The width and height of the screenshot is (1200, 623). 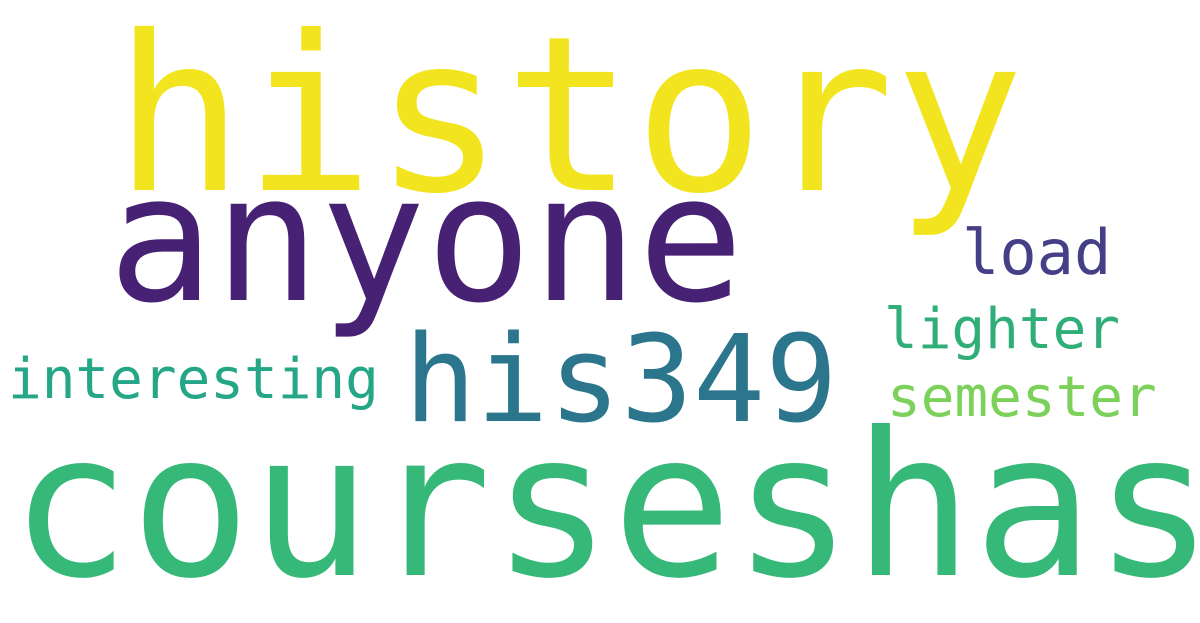 What do you see at coordinates (621, 380) in the screenshot?
I see `word-his349: his349` at bounding box center [621, 380].